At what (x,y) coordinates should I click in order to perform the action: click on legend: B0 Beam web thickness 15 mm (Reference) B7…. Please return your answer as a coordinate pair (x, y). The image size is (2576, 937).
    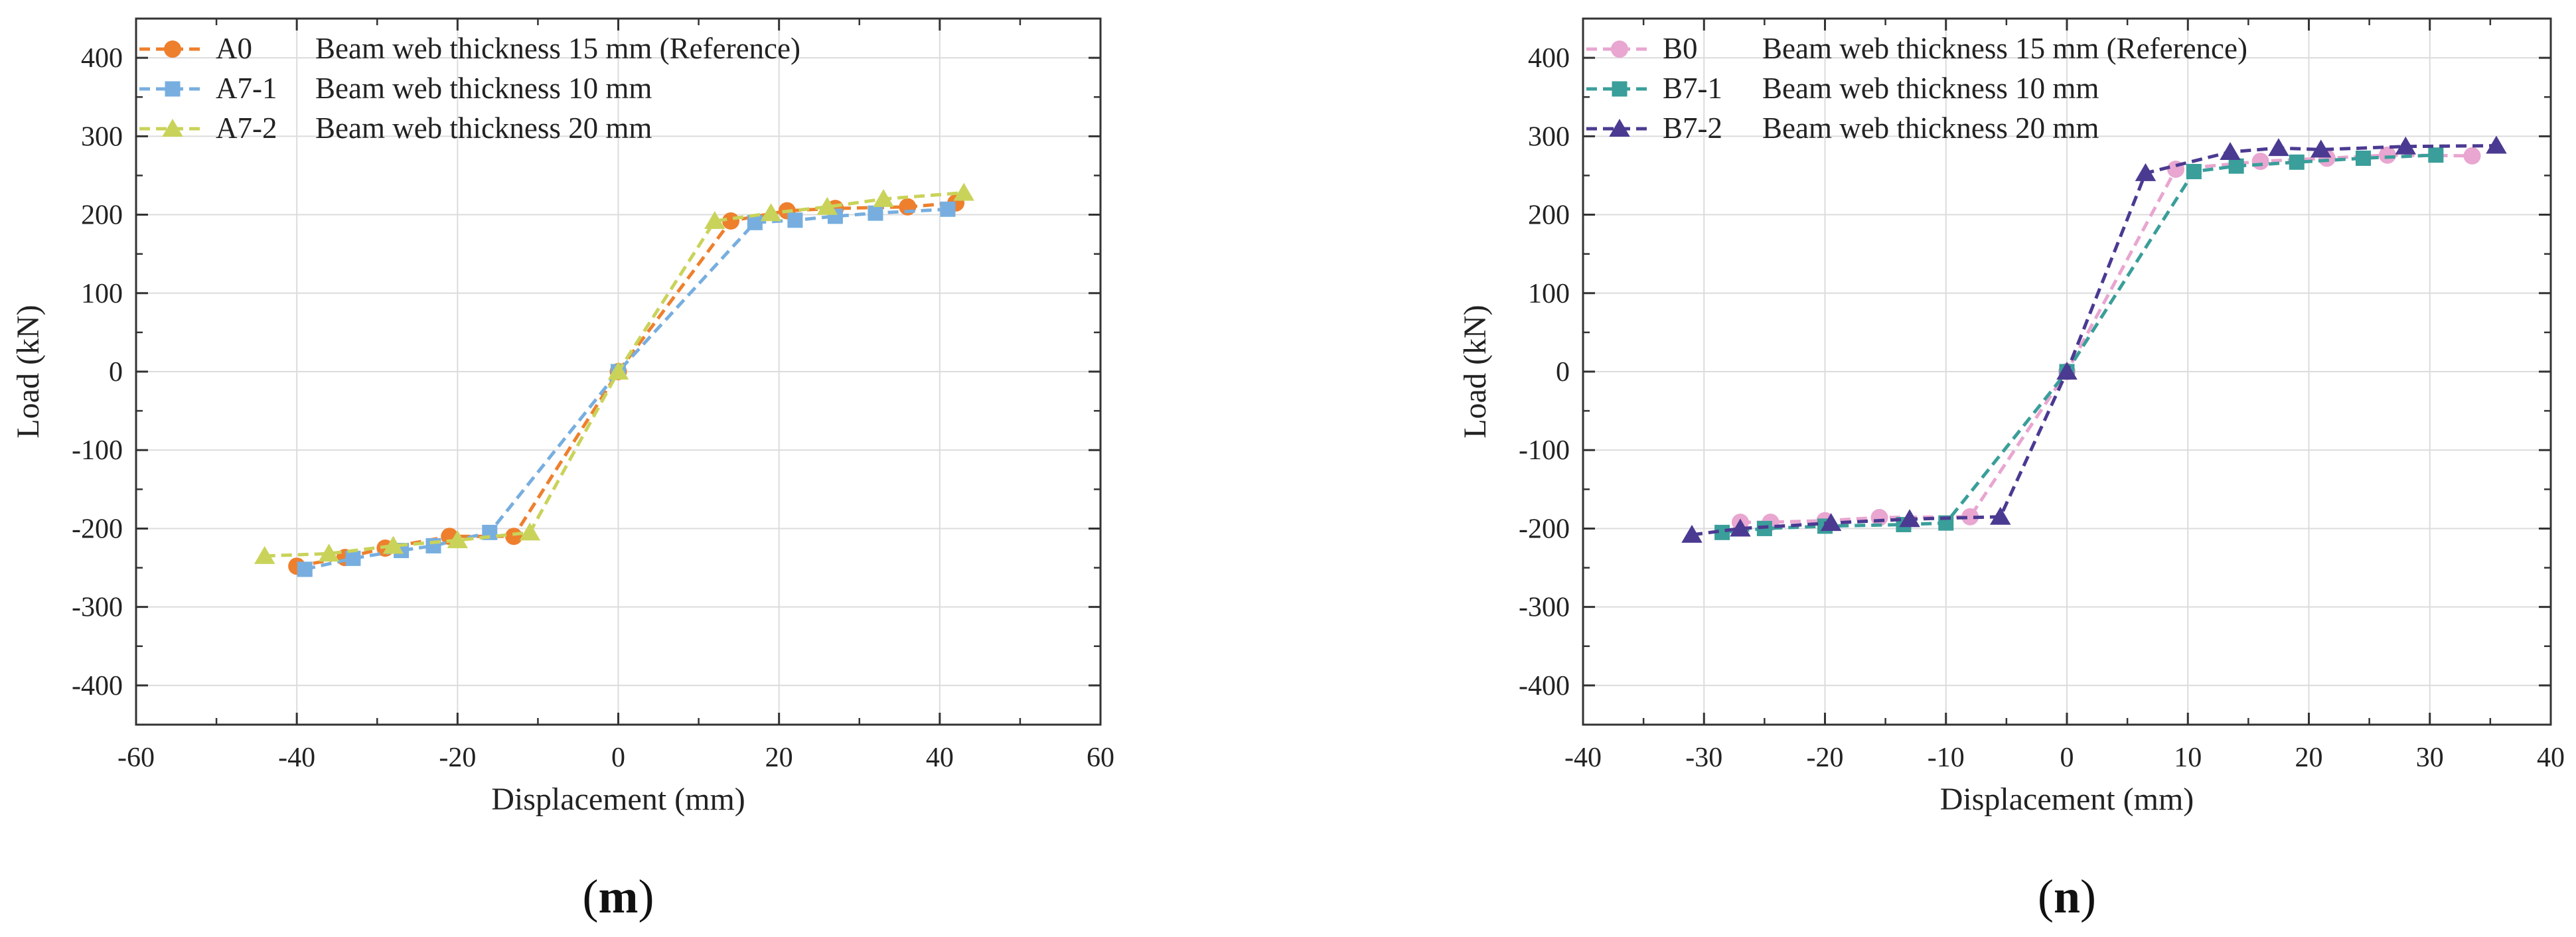
    Looking at the image, I should click on (1917, 88).